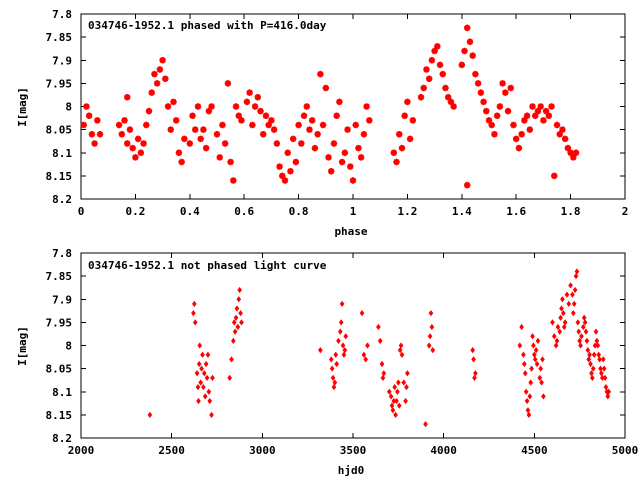 This screenshot has height=480, width=640. What do you see at coordinates (59, 37) in the screenshot?
I see `y-tick-label: 7.85` at bounding box center [59, 37].